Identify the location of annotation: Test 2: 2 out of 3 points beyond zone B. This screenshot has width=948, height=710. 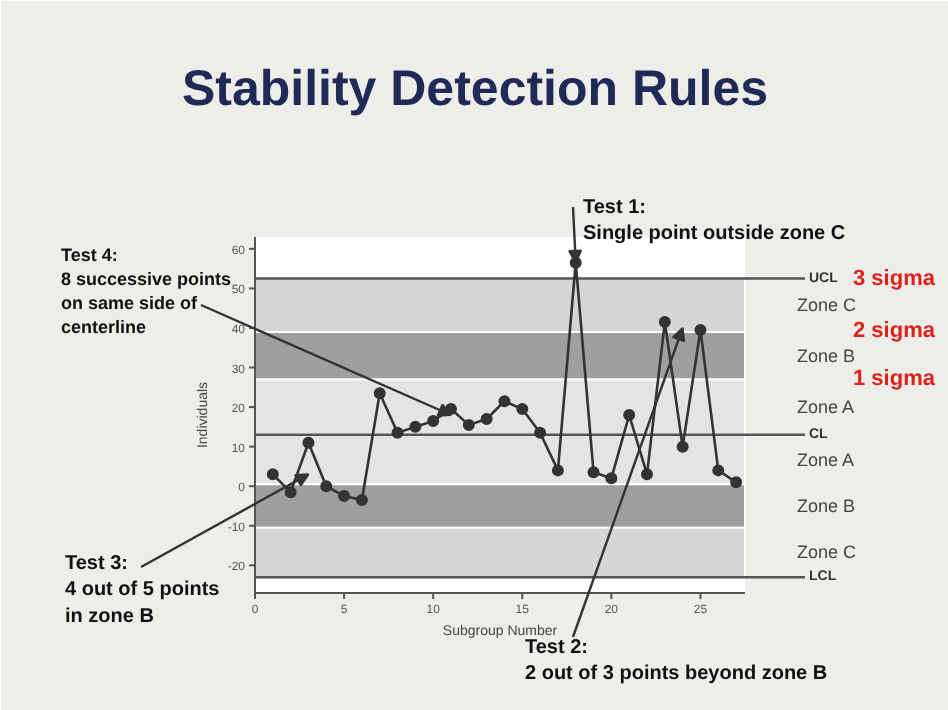
(676, 661).